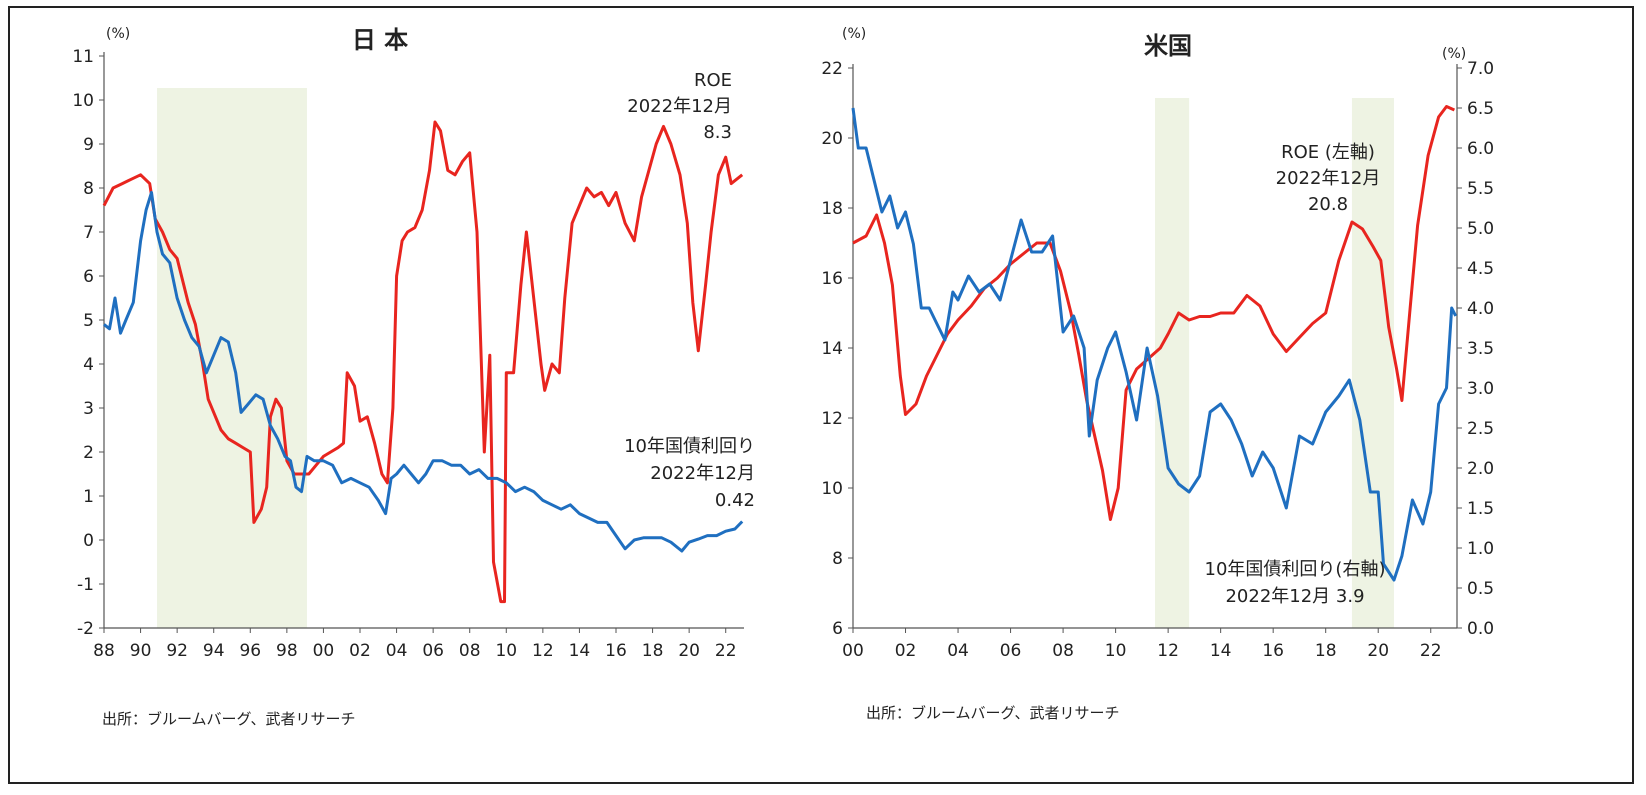 The height and width of the screenshot is (795, 1646). What do you see at coordinates (854, 34) in the screenshot?
I see `us-y-unit: (%)` at bounding box center [854, 34].